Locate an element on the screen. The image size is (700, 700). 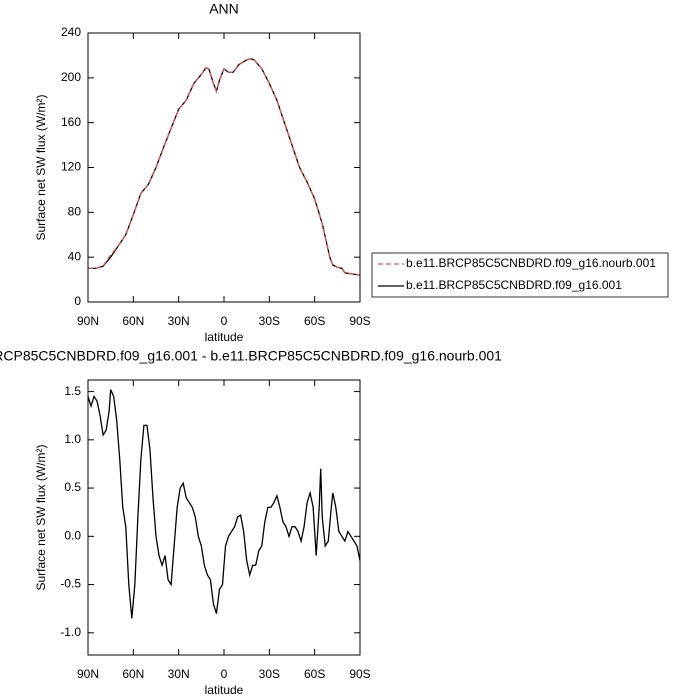
y-tick-label: 0 is located at coordinates (77, 301).